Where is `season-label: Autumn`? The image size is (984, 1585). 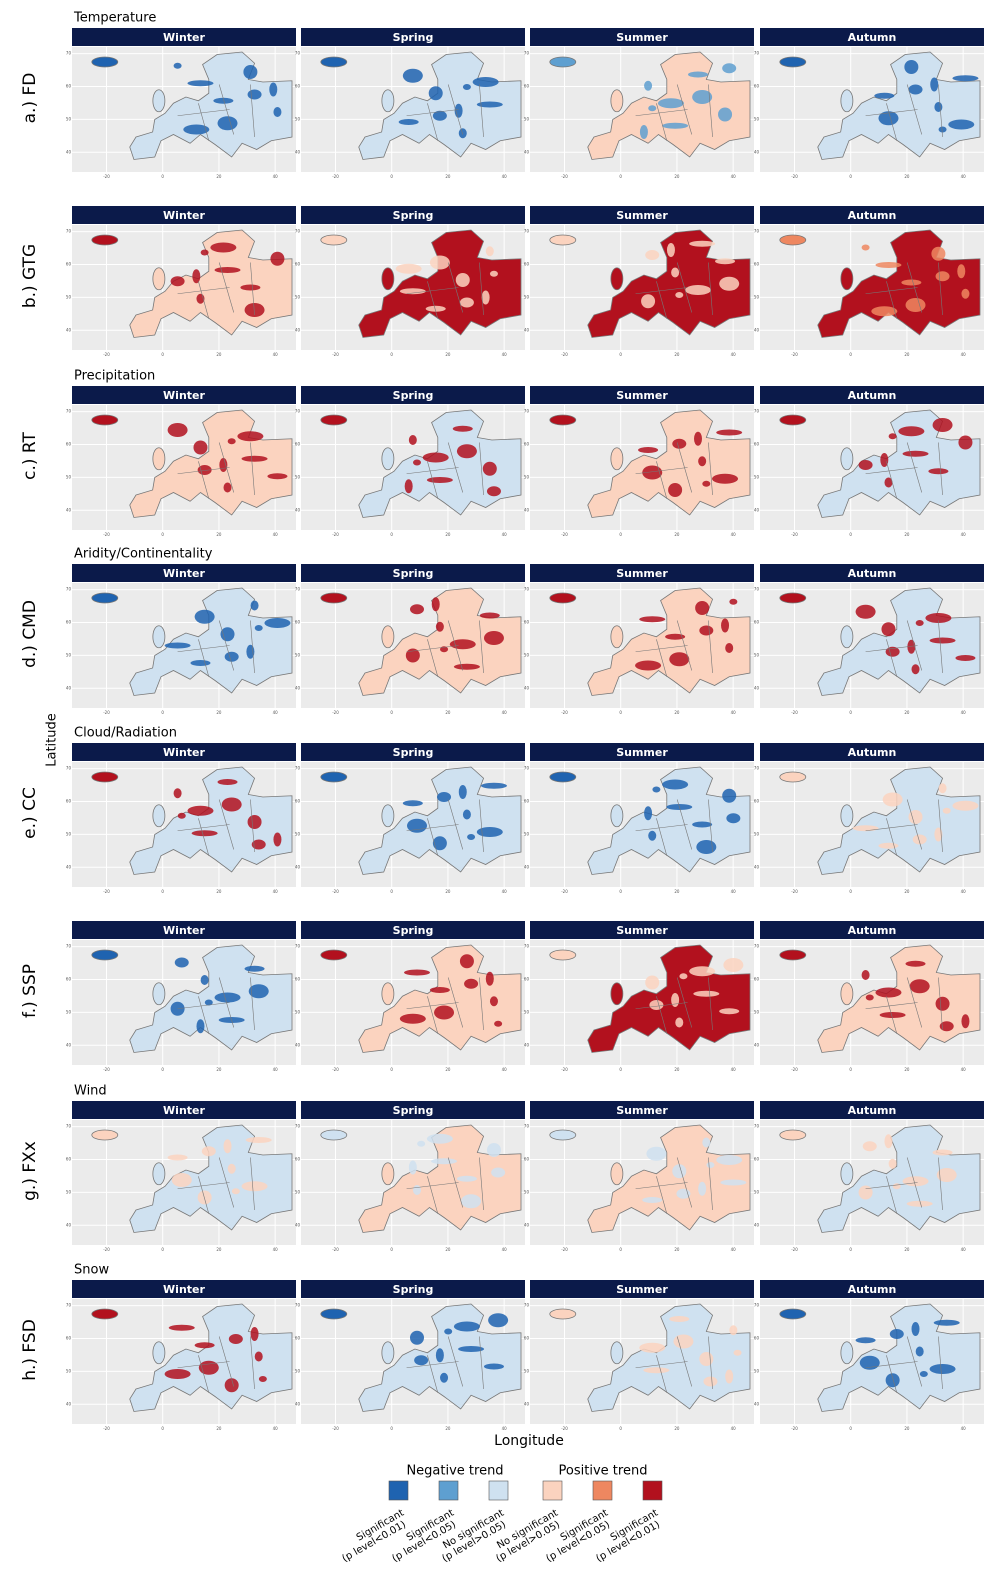 season-label: Autumn is located at coordinates (872, 930).